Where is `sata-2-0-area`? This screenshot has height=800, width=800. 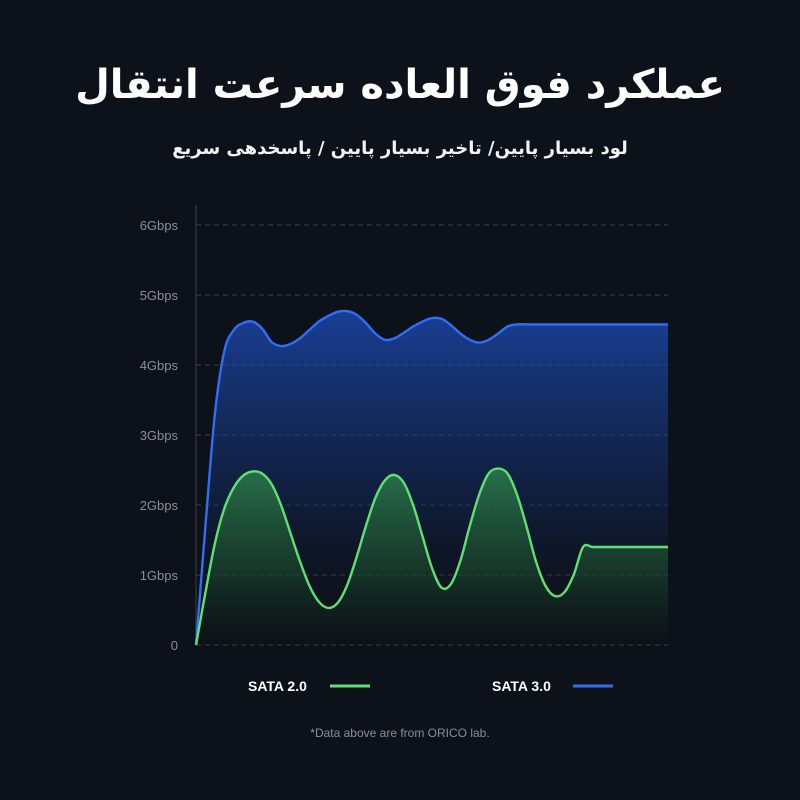 sata-2-0-area is located at coordinates (432, 556).